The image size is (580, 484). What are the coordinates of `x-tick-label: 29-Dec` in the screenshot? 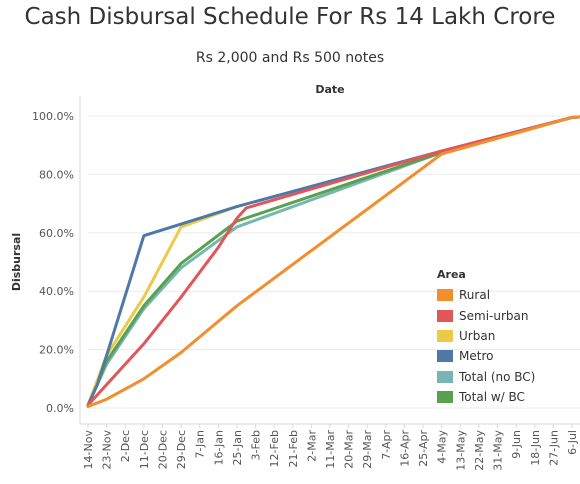 It's located at (181, 449).